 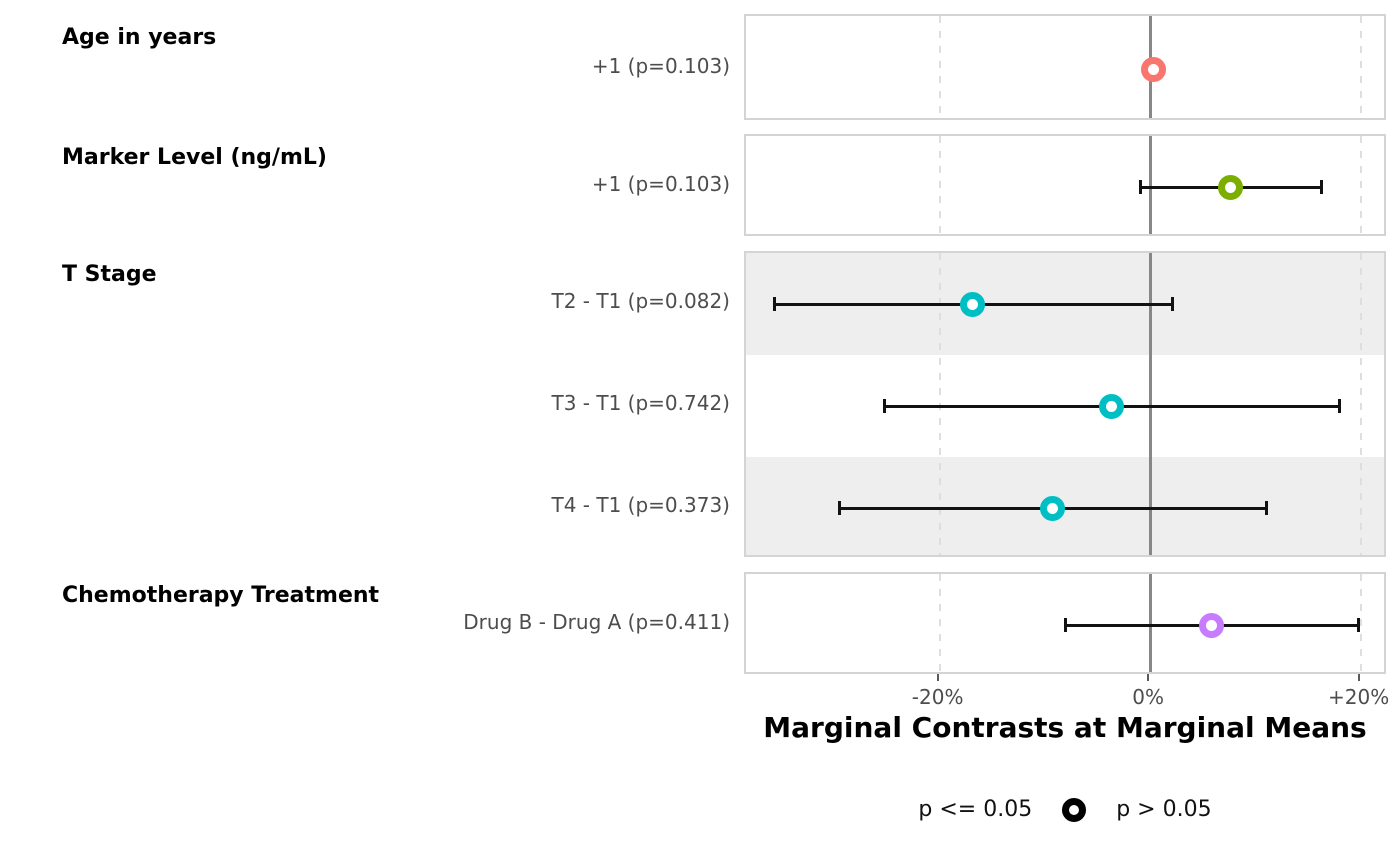 I want to click on legend-label-not-significant: p > 0.05, so click(x=1164, y=809).